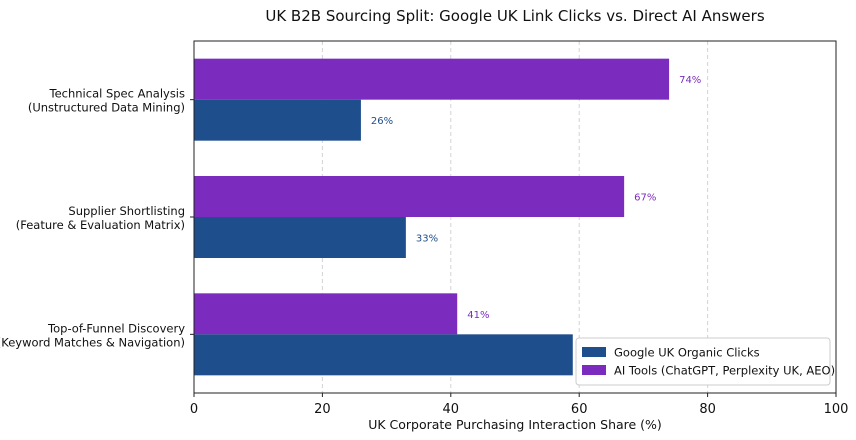  I want to click on x-tick-label: 40, so click(451, 409).